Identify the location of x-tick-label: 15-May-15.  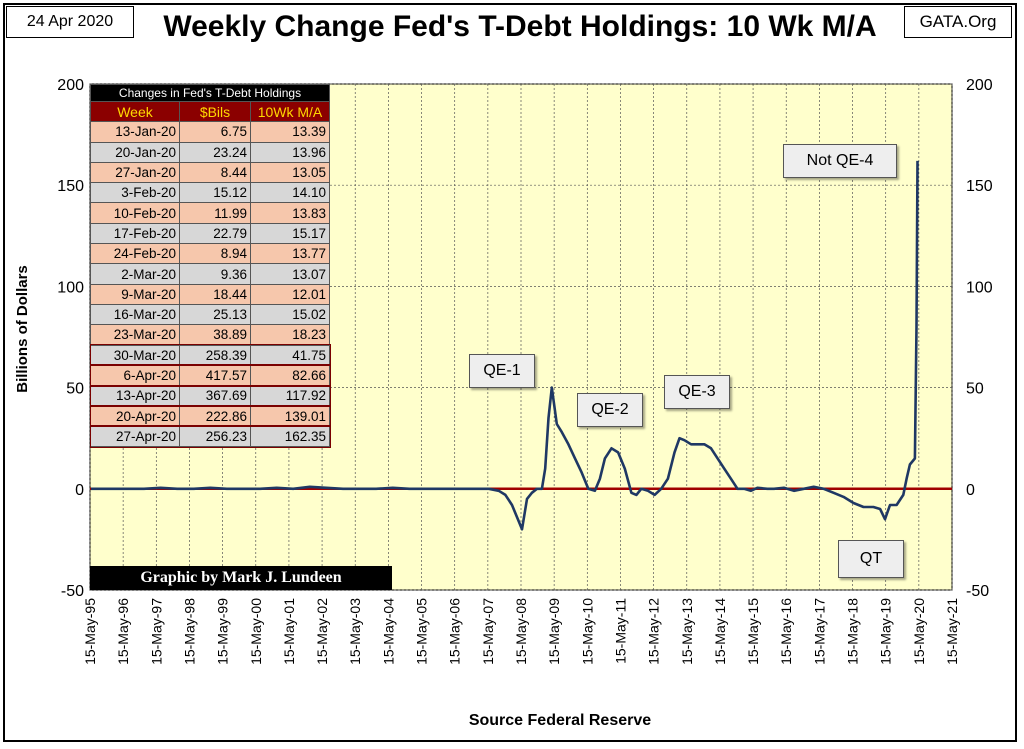
(753, 631).